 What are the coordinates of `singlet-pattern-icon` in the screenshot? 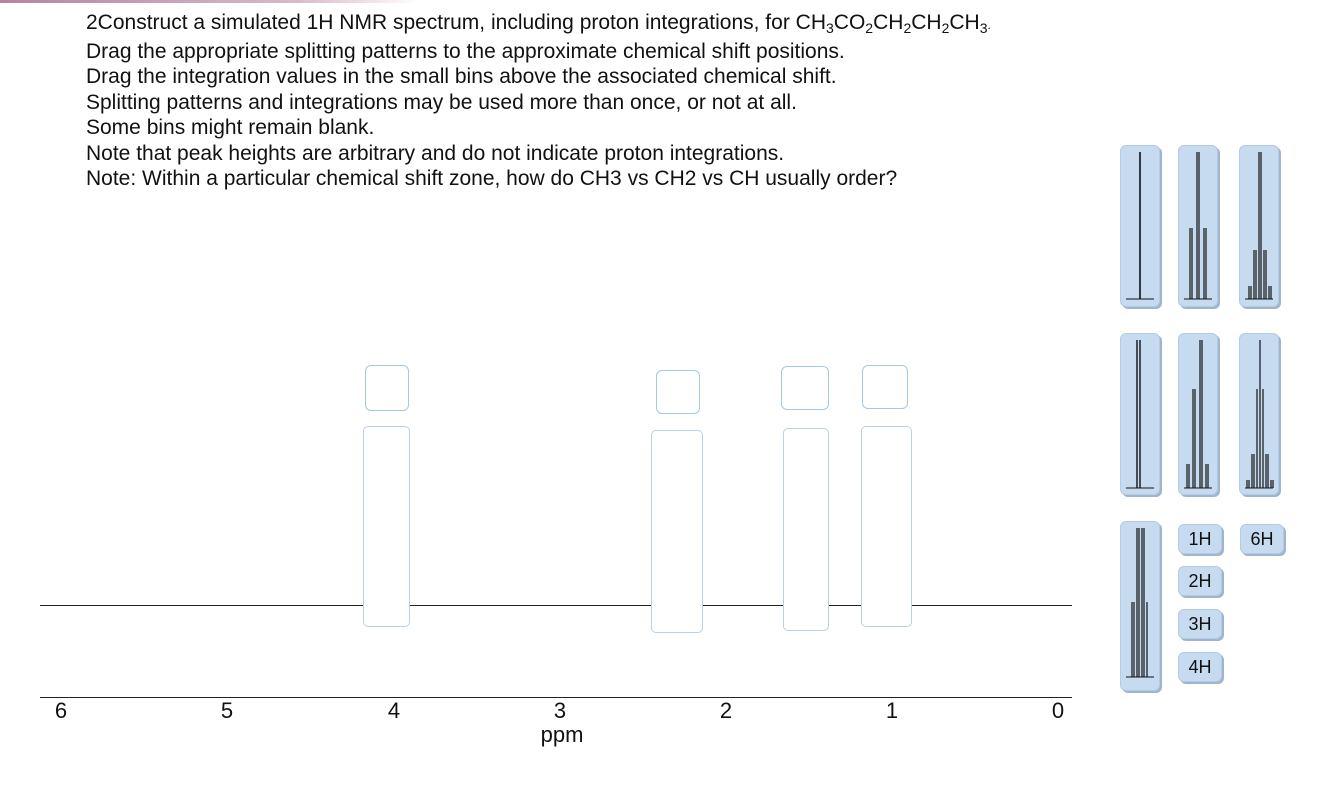 It's located at (1140, 226).